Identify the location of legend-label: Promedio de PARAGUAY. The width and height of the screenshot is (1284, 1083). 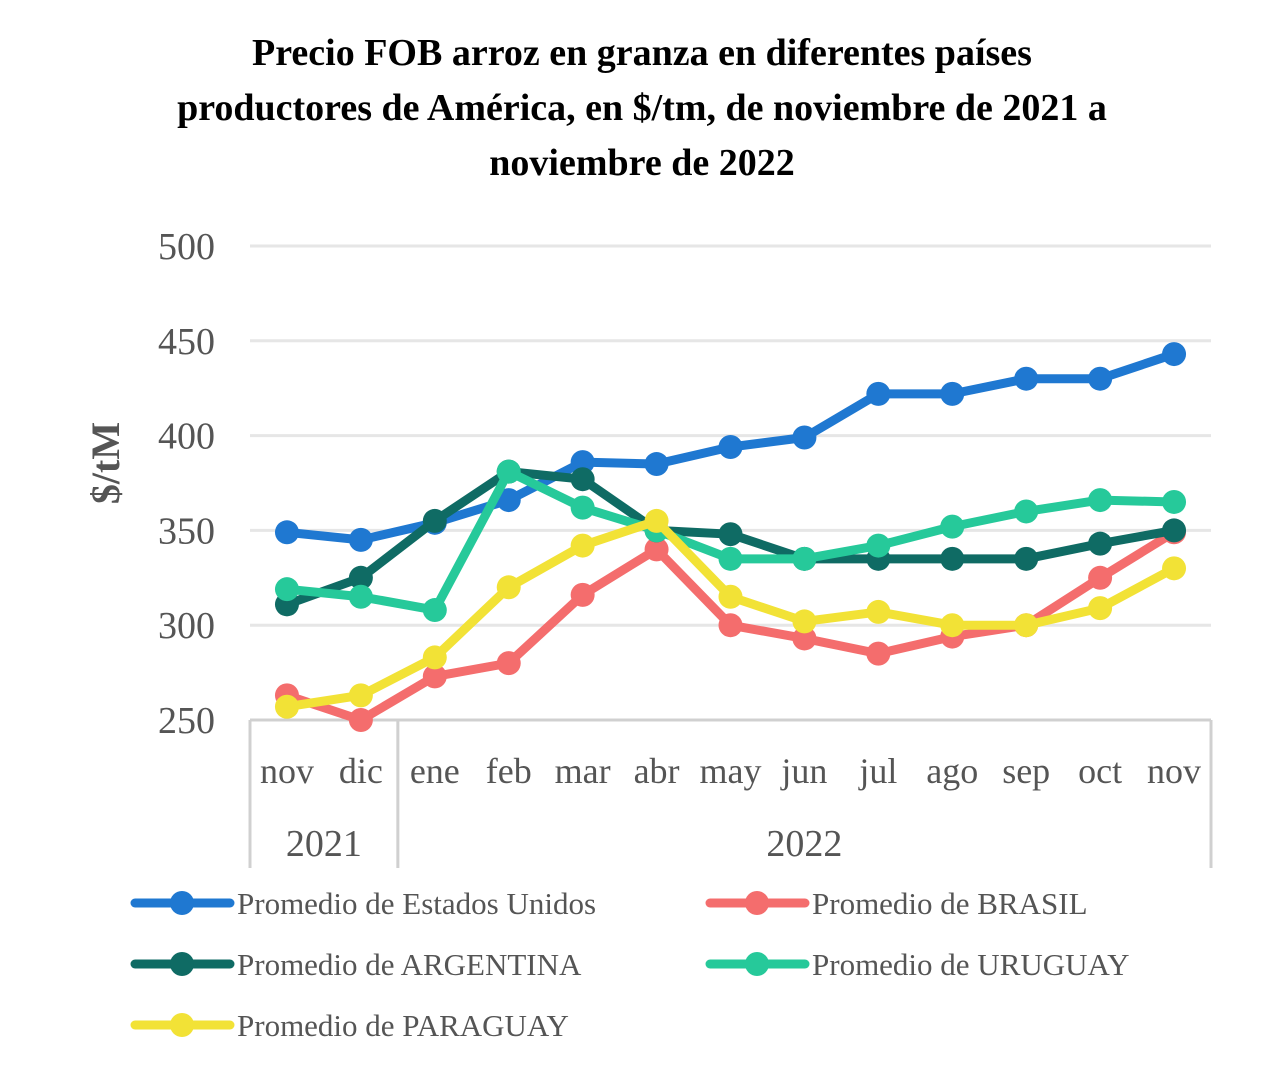
(403, 1025).